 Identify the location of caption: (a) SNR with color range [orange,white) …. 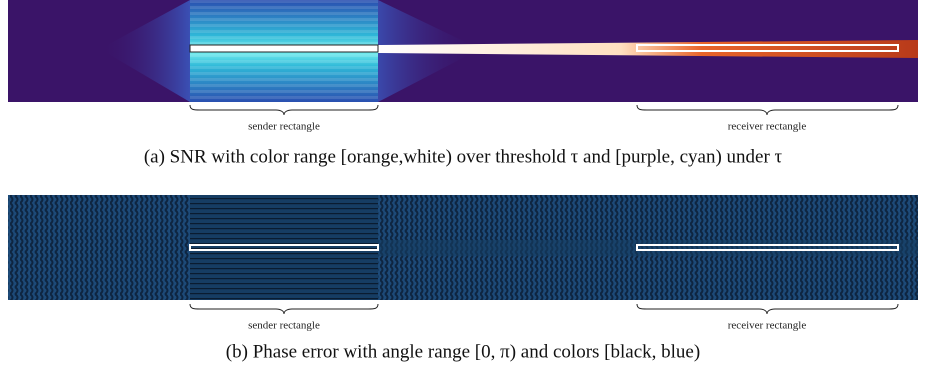
(463, 156).